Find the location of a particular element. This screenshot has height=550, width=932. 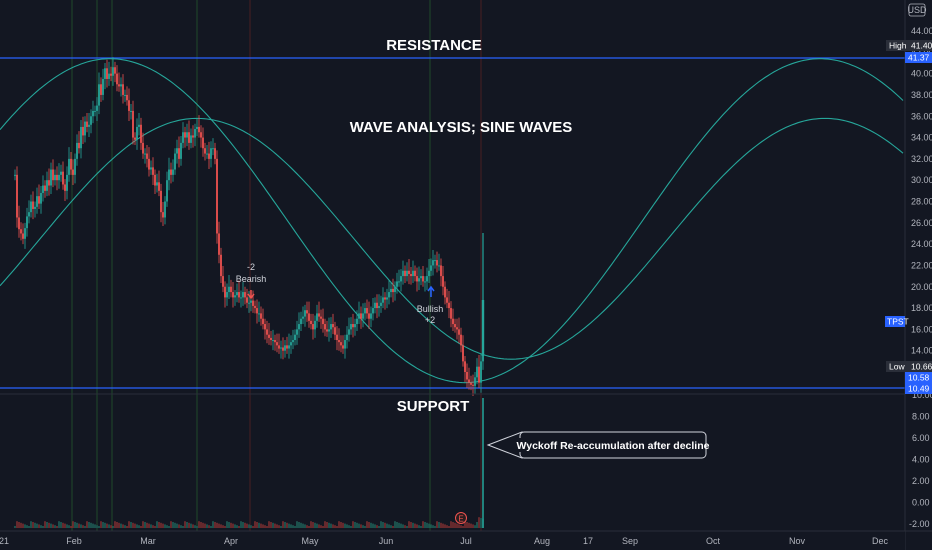

time-tick-label: Aug is located at coordinates (542, 541).